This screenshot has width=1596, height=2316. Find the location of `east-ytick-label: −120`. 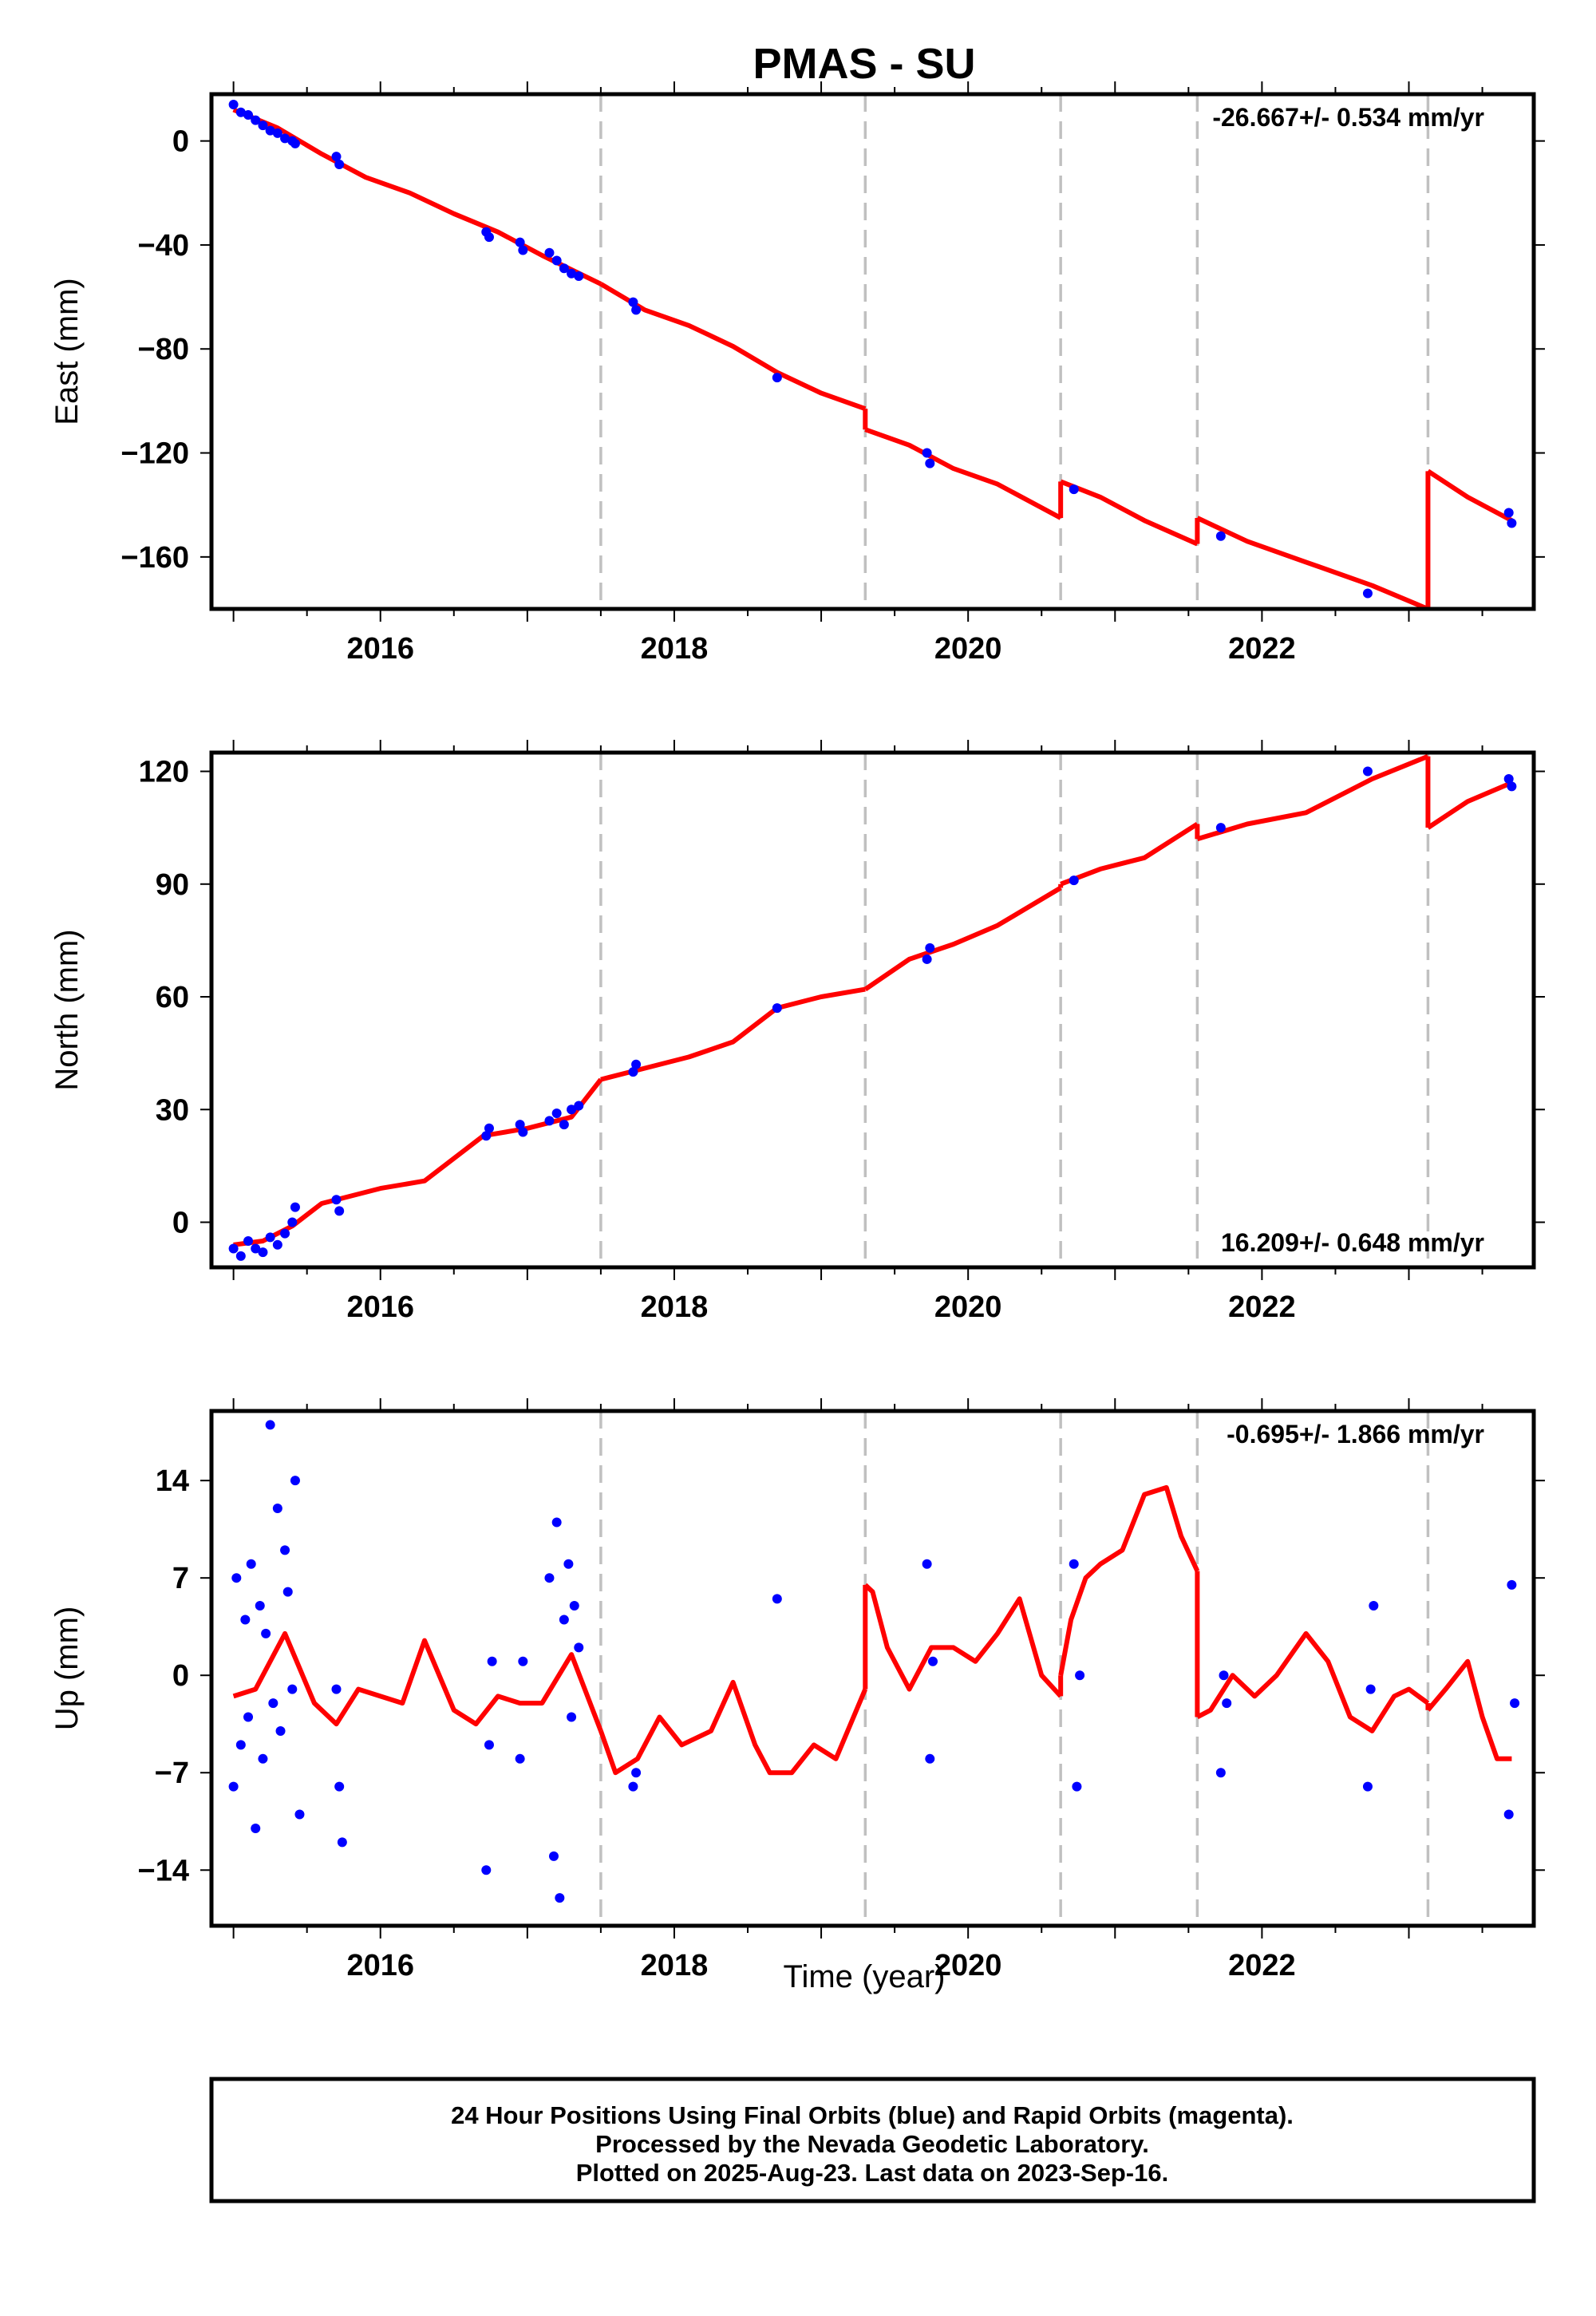

east-ytick-label: −120 is located at coordinates (154, 454).